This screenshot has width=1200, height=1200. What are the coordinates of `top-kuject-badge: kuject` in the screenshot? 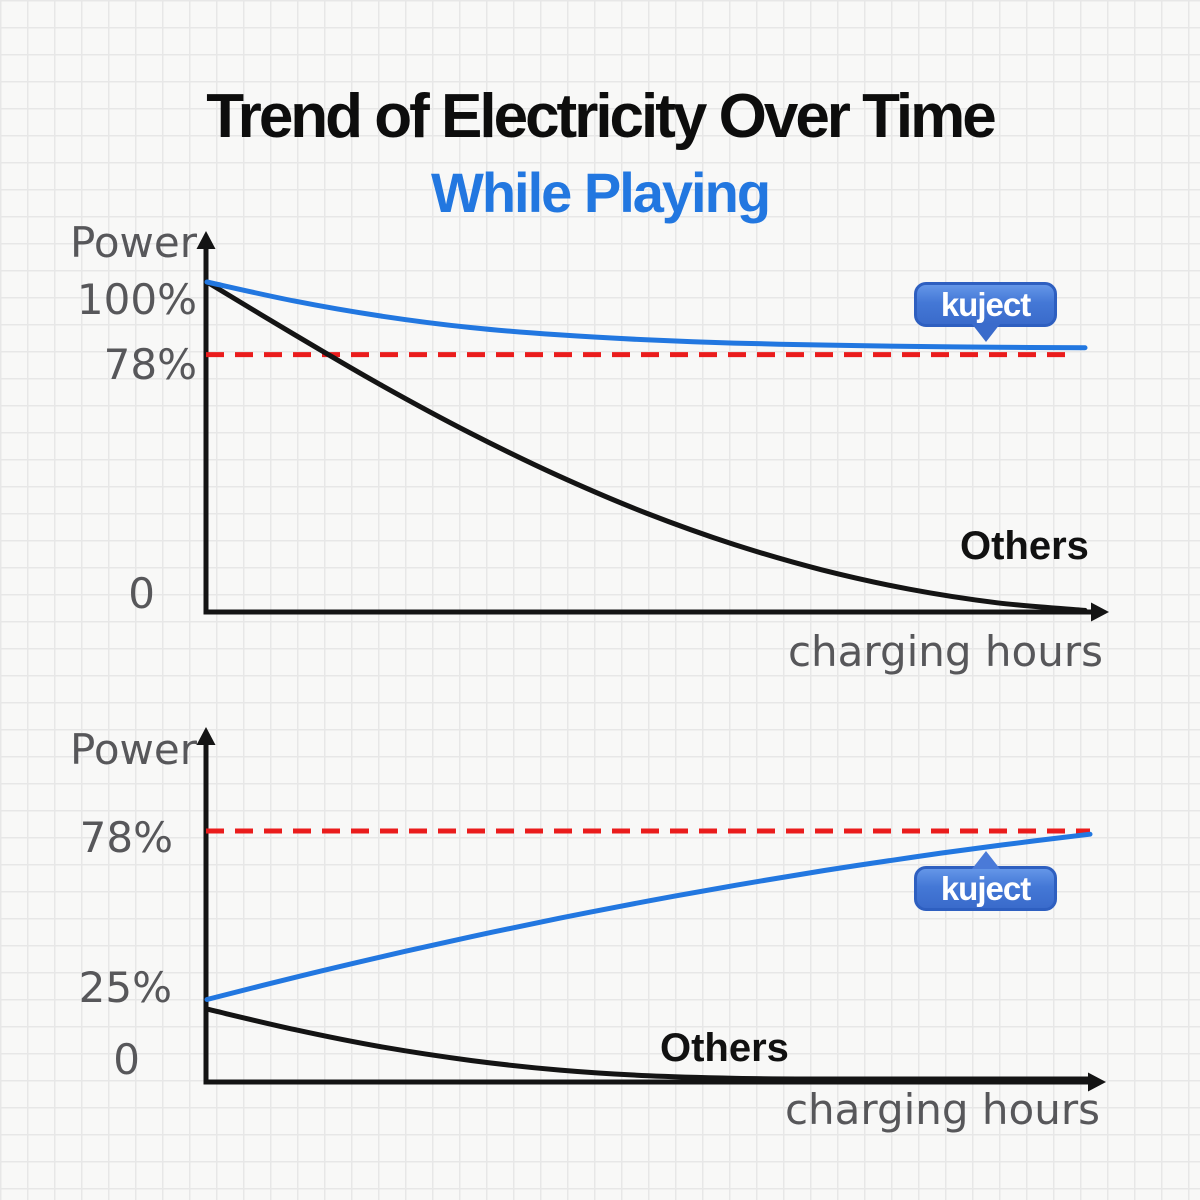 It's located at (985, 312).